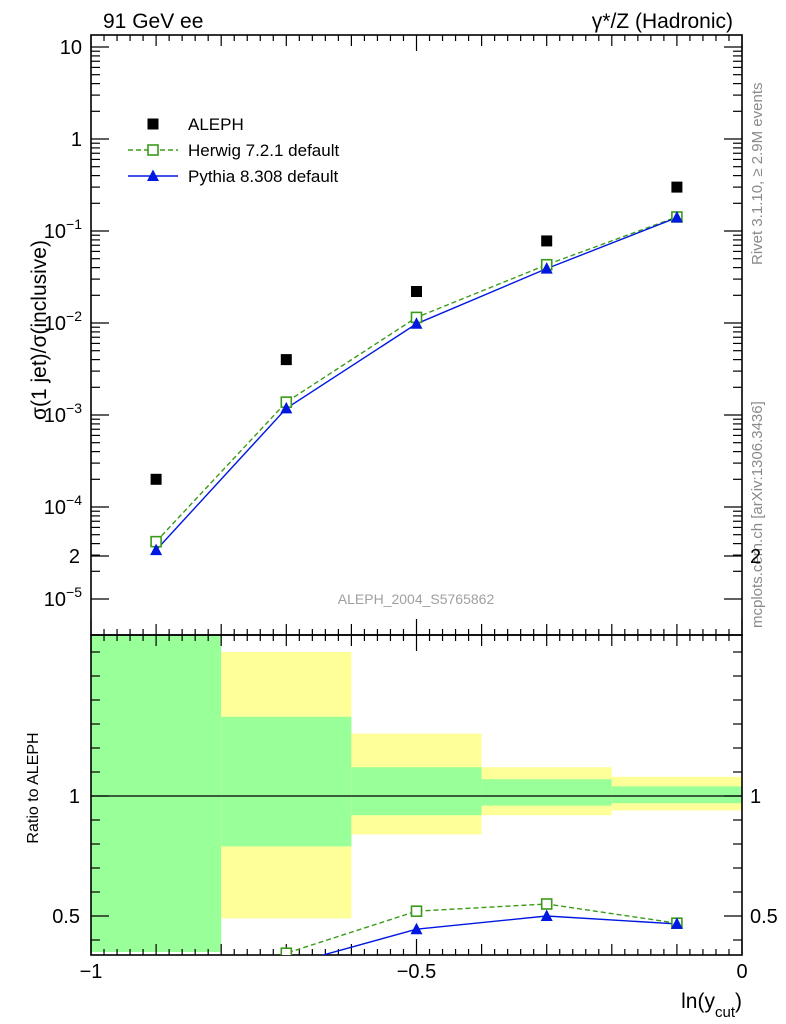 The height and width of the screenshot is (1024, 786). What do you see at coordinates (738, 1001) in the screenshot?
I see `x-axis-label-close: )` at bounding box center [738, 1001].